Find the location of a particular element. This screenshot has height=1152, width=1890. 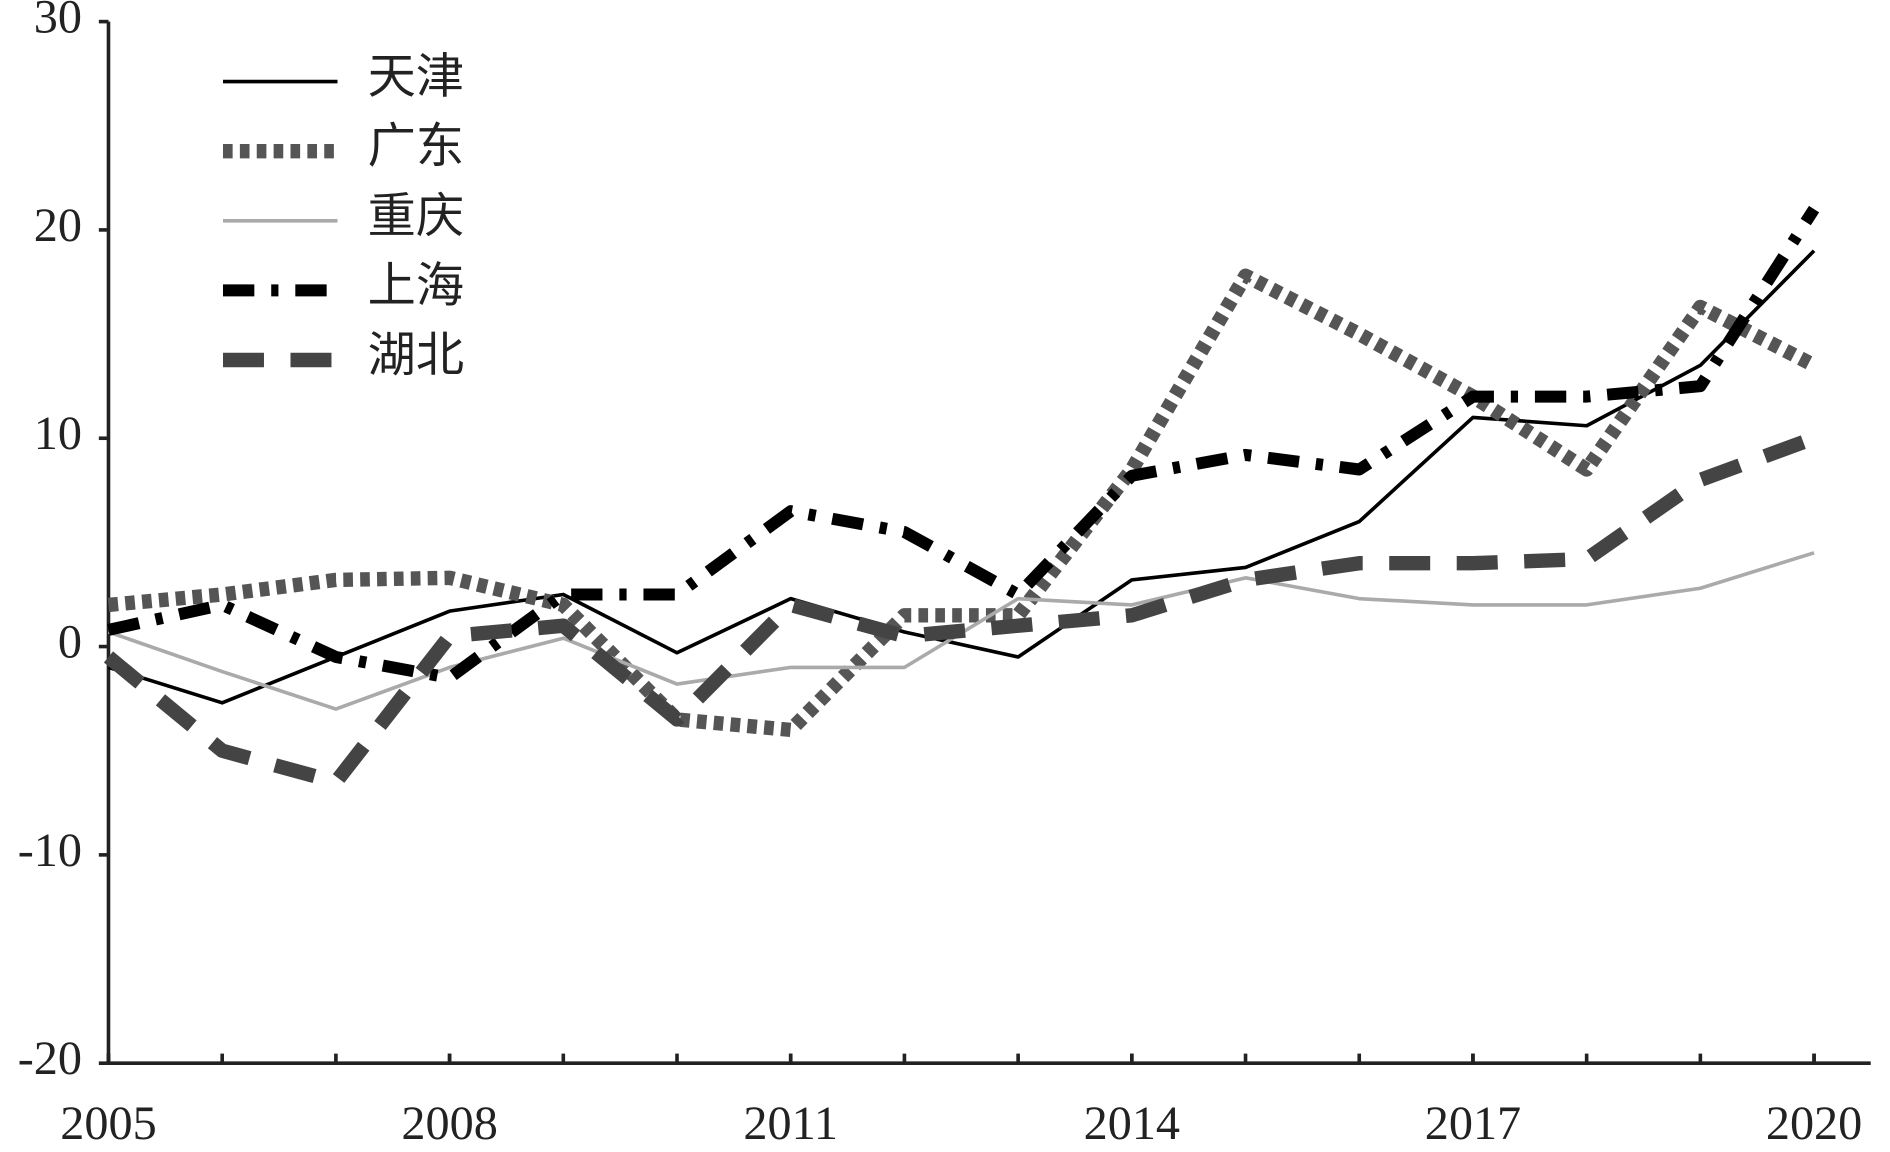

y-tick-label: -20 is located at coordinates (50, 1058).